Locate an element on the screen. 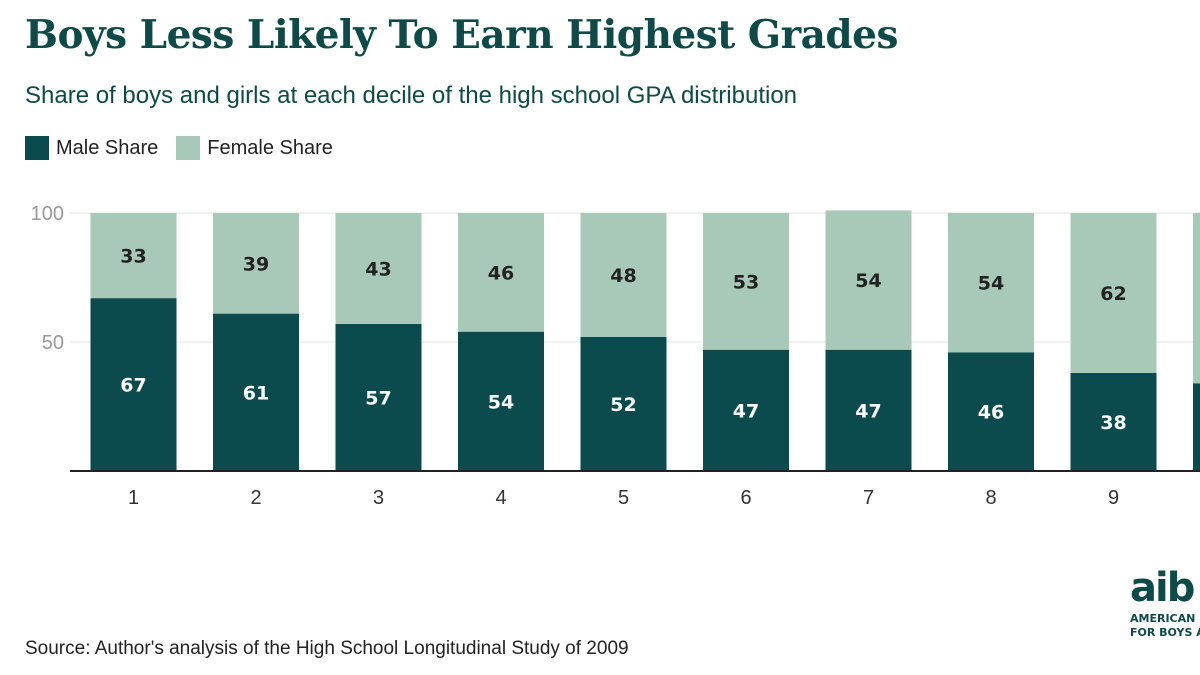 This screenshot has width=1200, height=675. logo-line-1: AMERICAN is located at coordinates (1163, 618).